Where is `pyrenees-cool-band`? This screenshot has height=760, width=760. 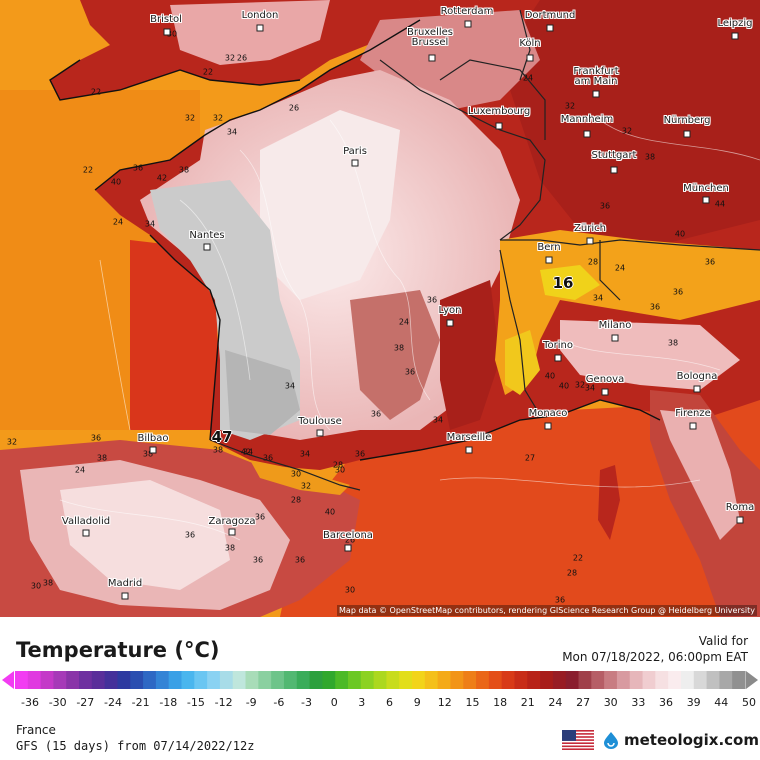
pyrenees-cool-band is located at coordinates (300, 477).